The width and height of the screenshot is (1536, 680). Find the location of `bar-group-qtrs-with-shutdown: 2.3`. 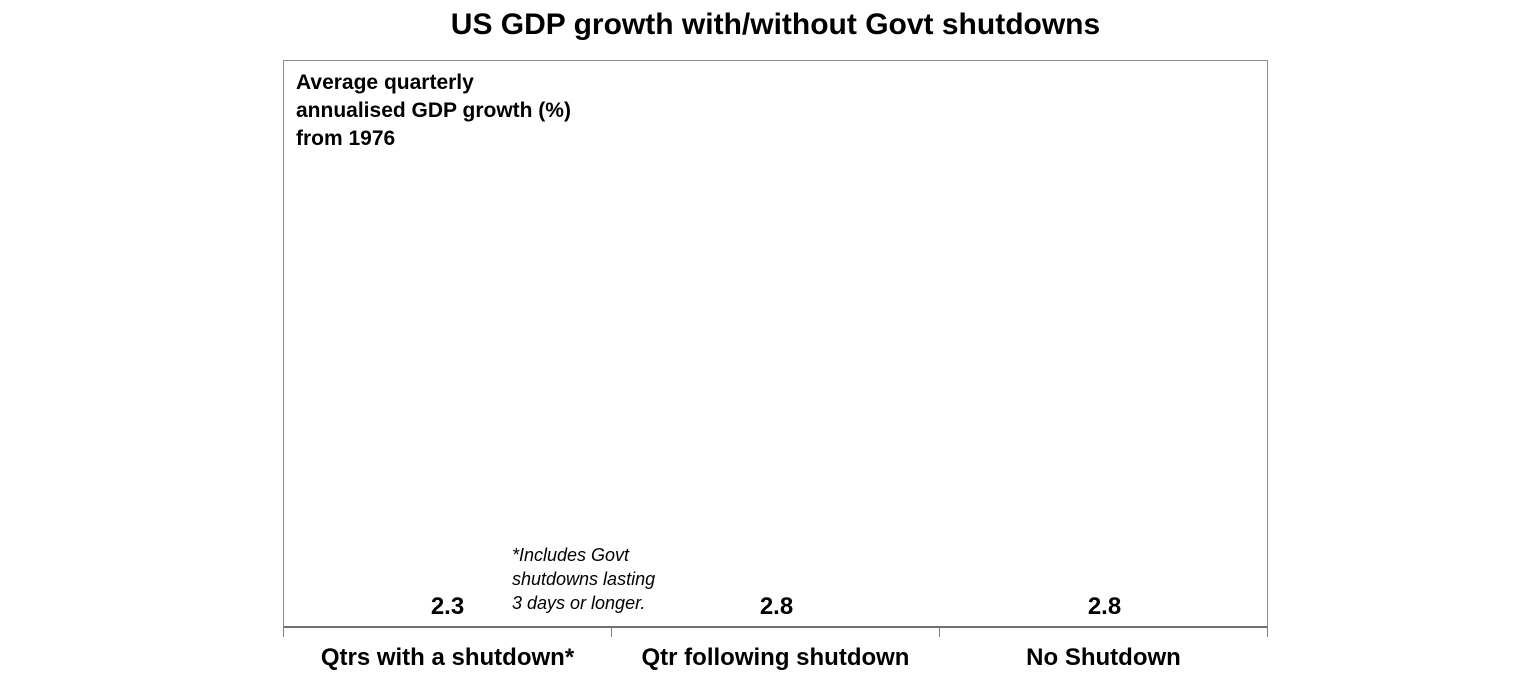

bar-group-qtrs-with-shutdown: 2.3 is located at coordinates (447, 610).